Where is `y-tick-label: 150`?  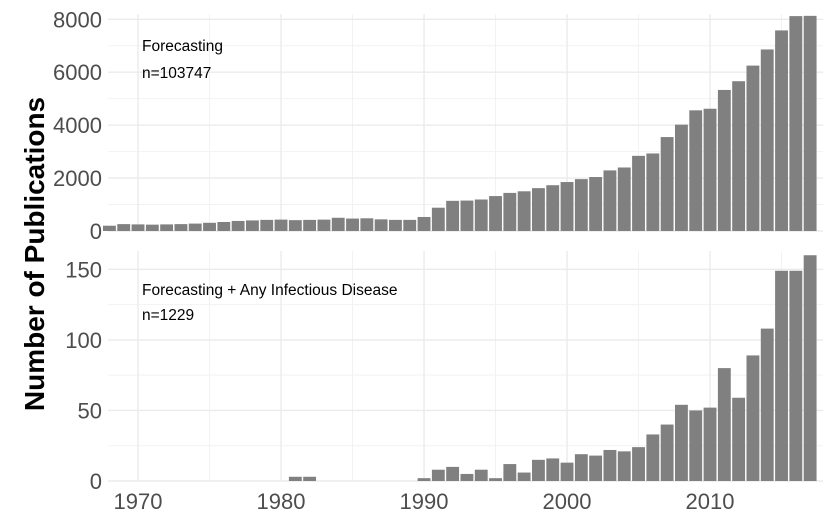 y-tick-label: 150 is located at coordinates (83, 269).